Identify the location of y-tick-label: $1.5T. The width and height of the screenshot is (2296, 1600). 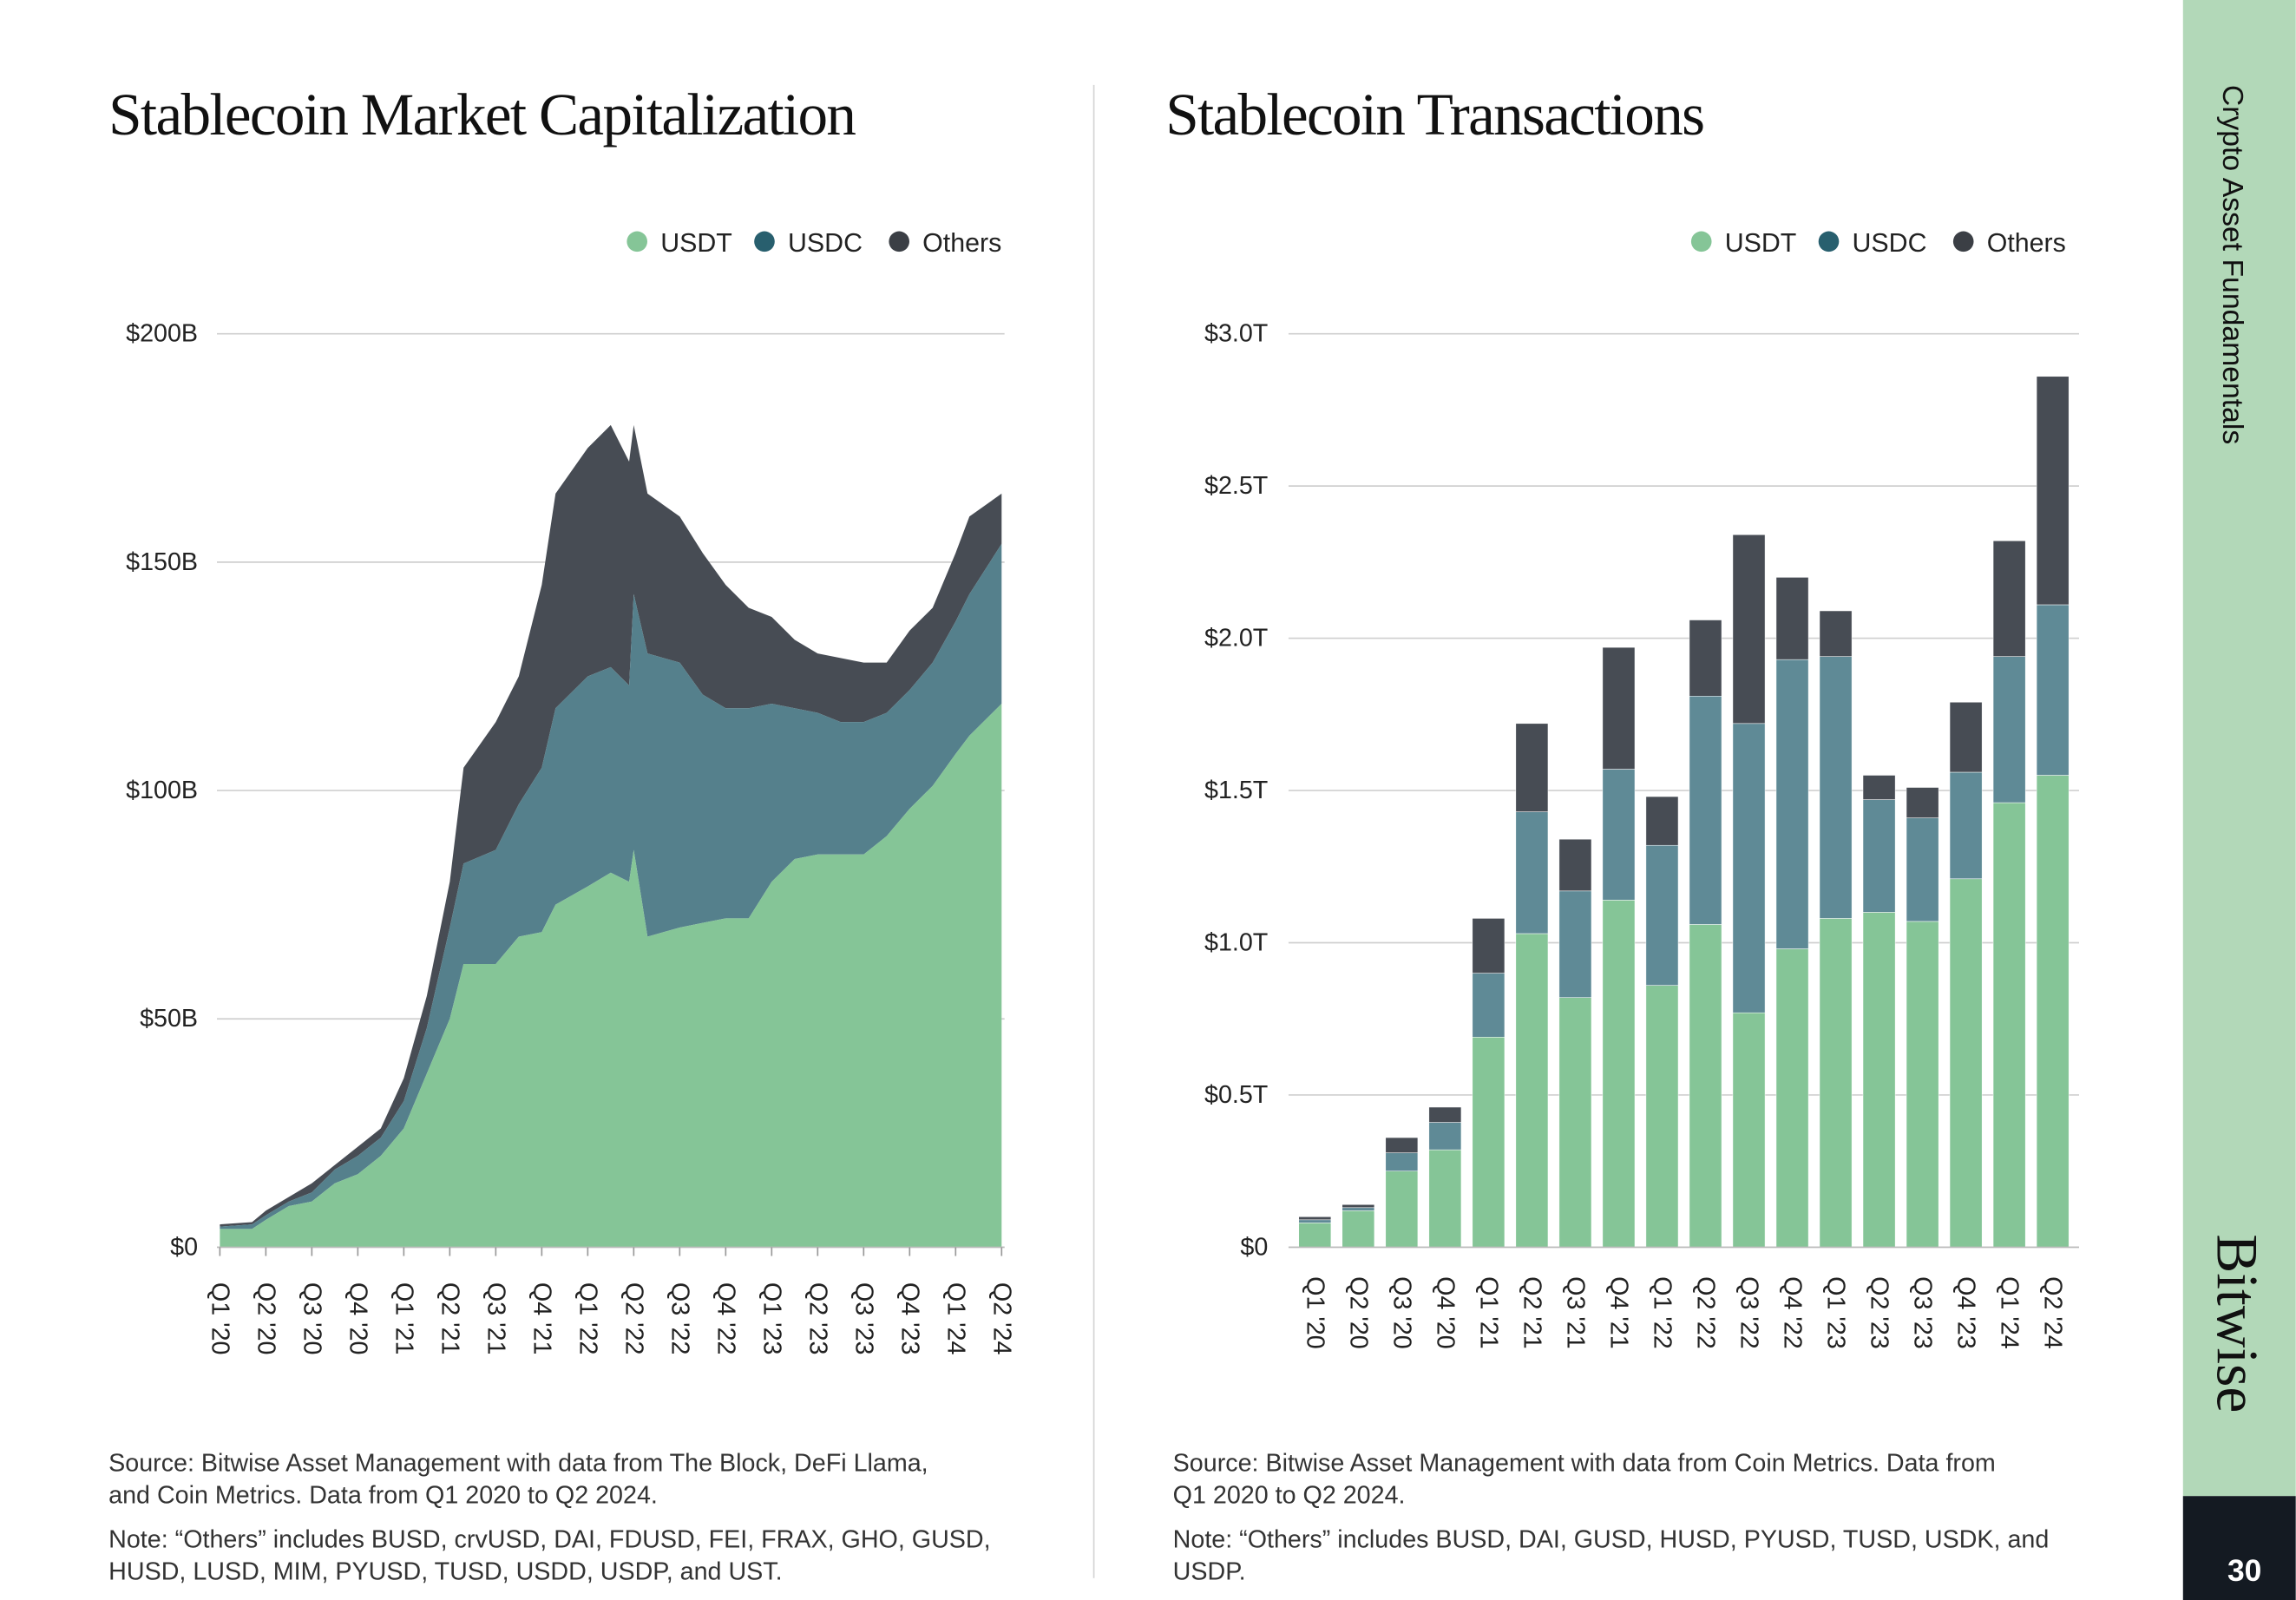
(1236, 791).